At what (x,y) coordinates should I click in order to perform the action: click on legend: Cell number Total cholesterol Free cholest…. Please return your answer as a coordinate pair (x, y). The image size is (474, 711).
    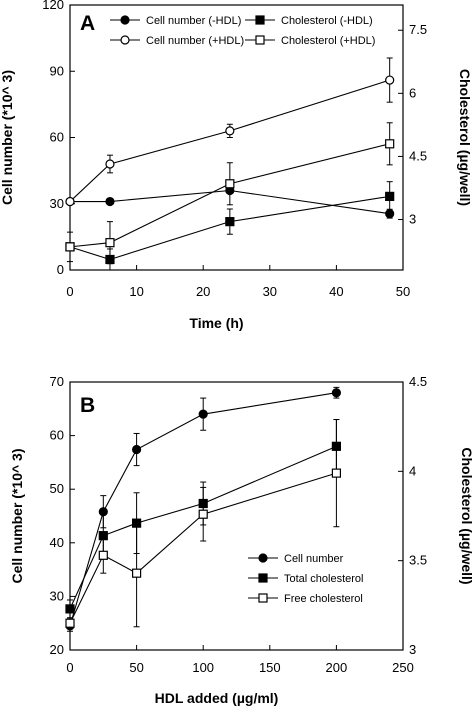
    Looking at the image, I should click on (306, 579).